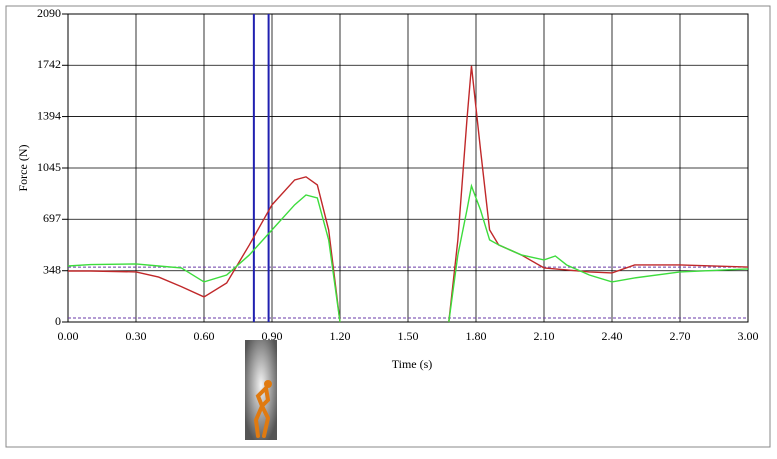  Describe the element at coordinates (49, 115) in the screenshot. I see `y-tick-label: 1394` at that location.